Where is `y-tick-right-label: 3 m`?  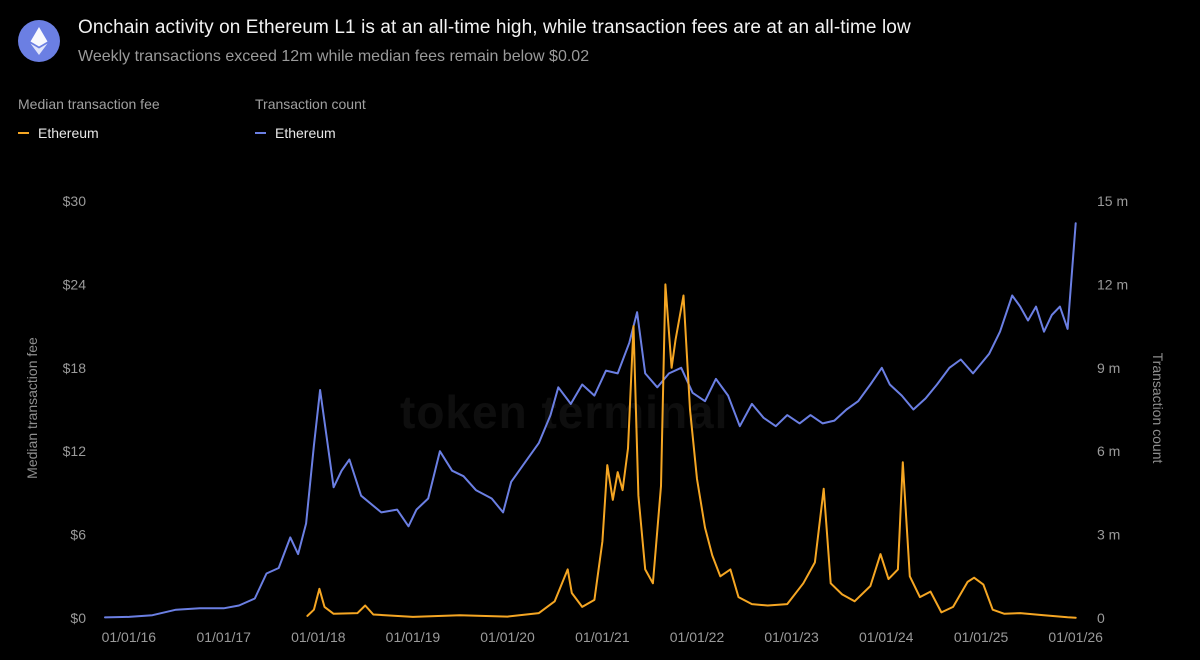 y-tick-right-label: 3 m is located at coordinates (1108, 535).